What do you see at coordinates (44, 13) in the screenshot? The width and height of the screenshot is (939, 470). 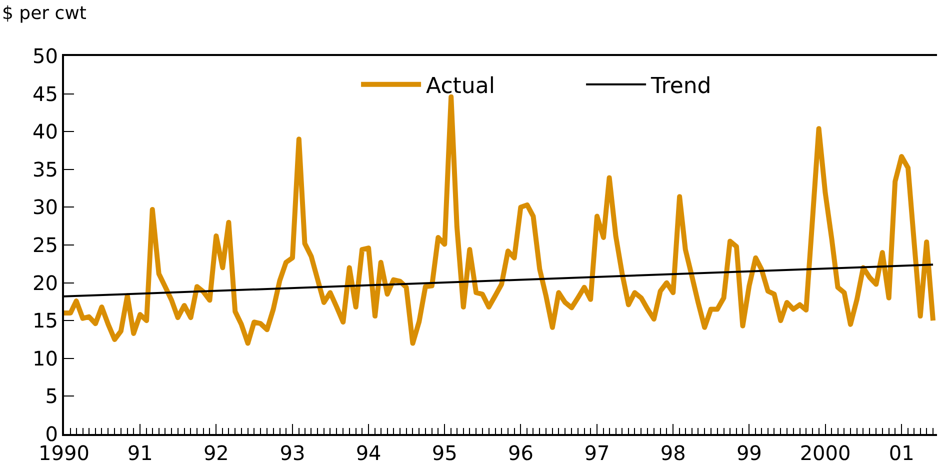 I see `y-axis-title: $ per cwt` at bounding box center [44, 13].